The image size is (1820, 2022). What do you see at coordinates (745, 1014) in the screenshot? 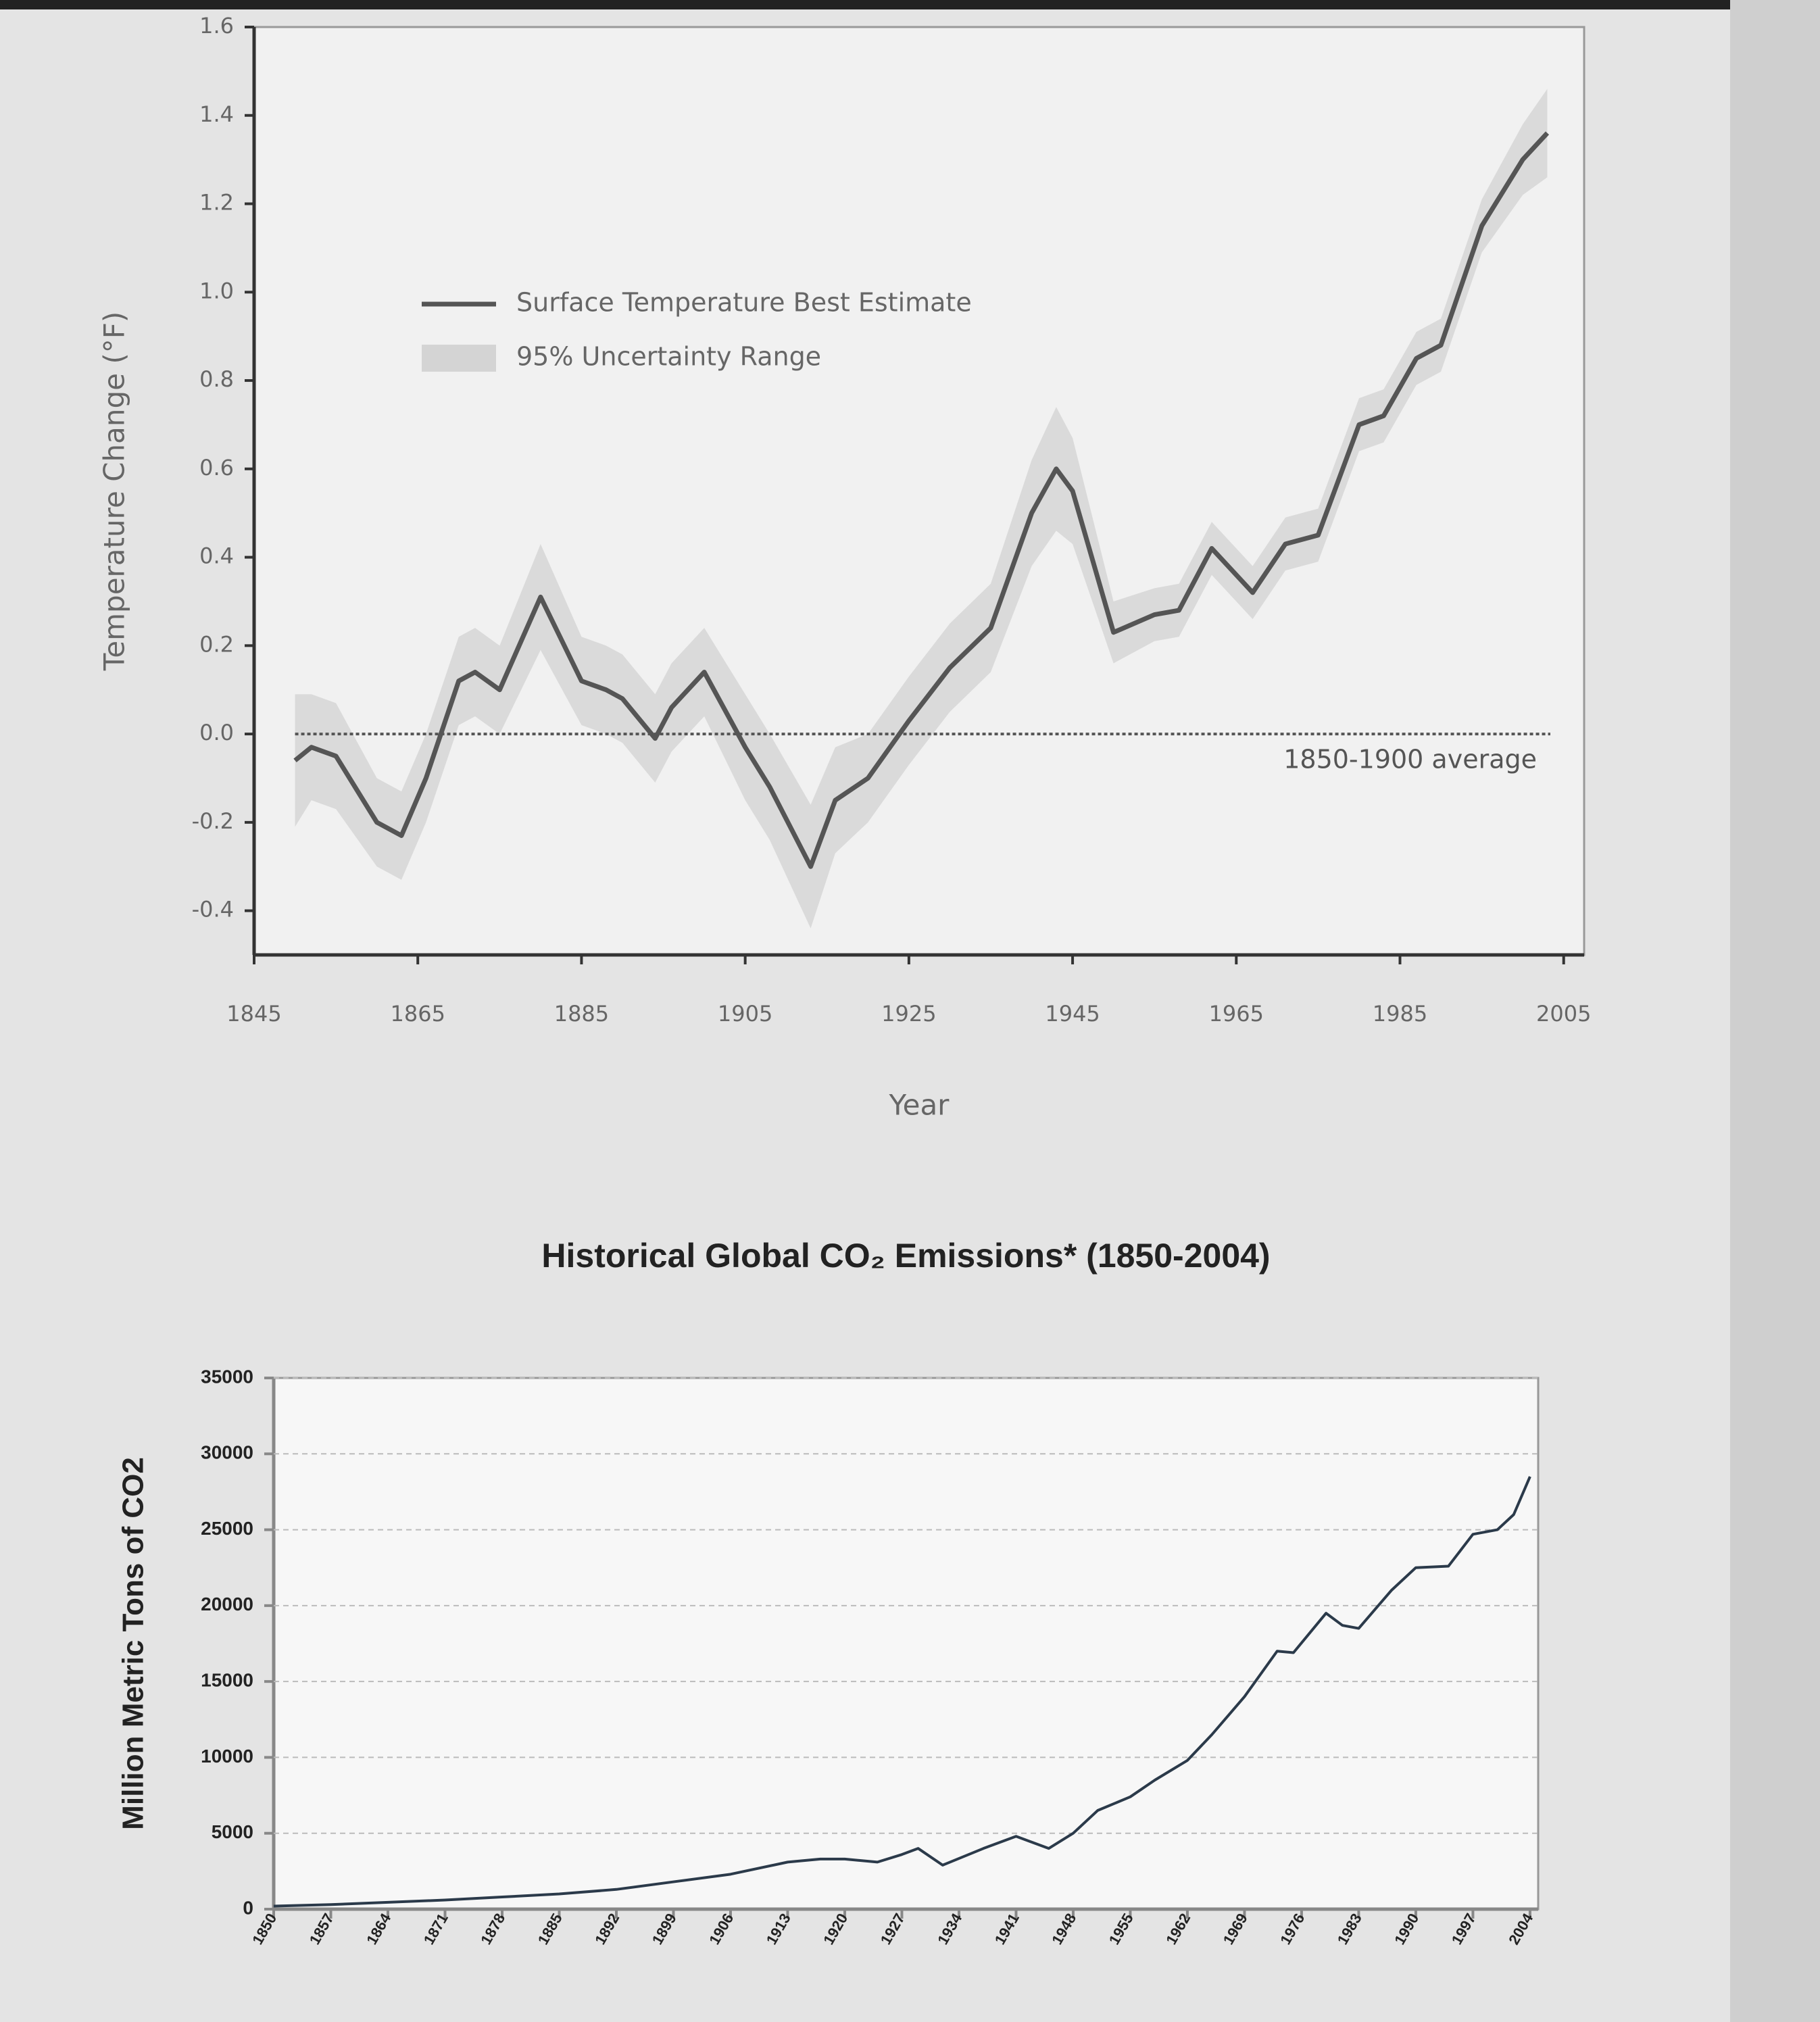
I see `x-tick-label: 1905` at bounding box center [745, 1014].